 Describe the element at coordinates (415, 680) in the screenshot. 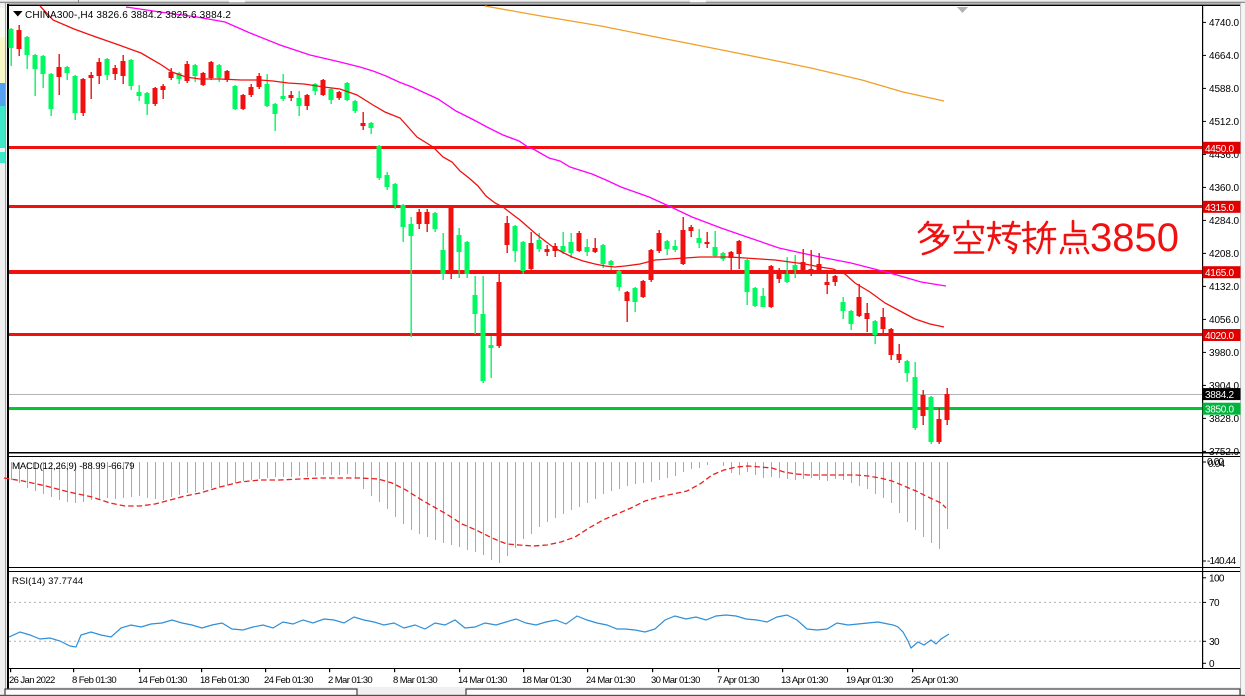

I see `svg-text: 8 Mar 01:30` at that location.